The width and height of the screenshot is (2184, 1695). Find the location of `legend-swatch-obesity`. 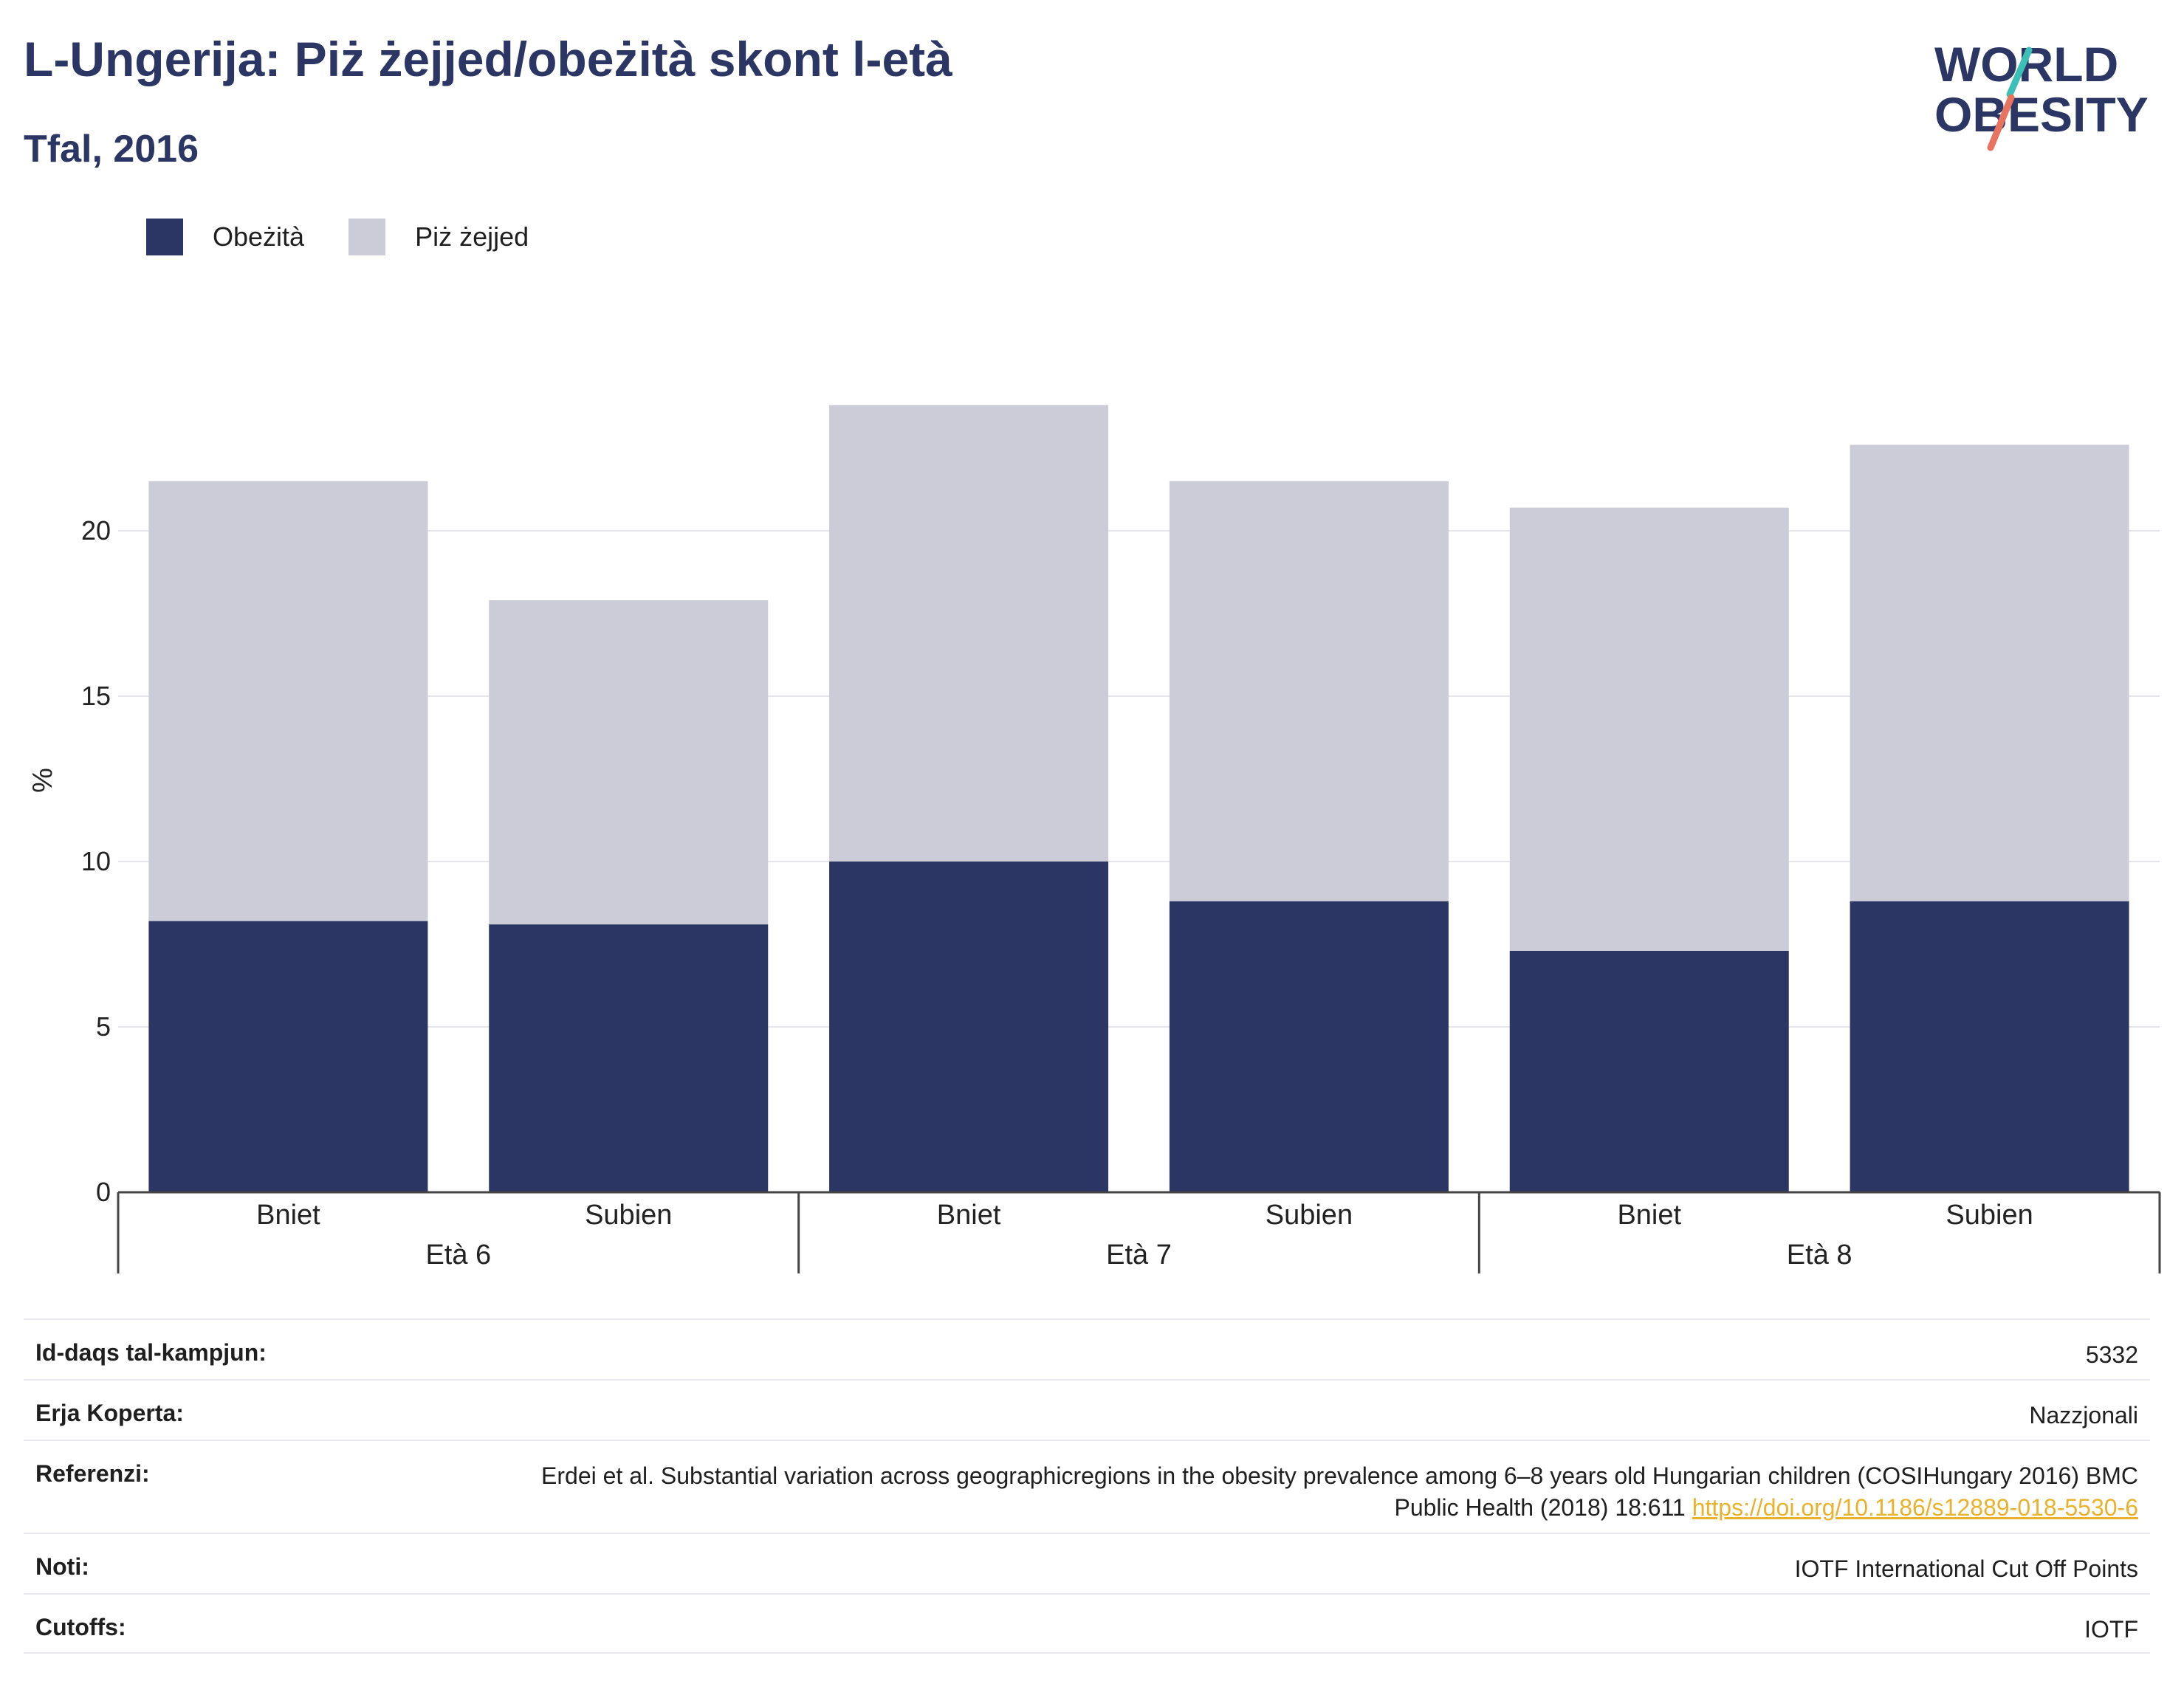

legend-swatch-obesity is located at coordinates (165, 237).